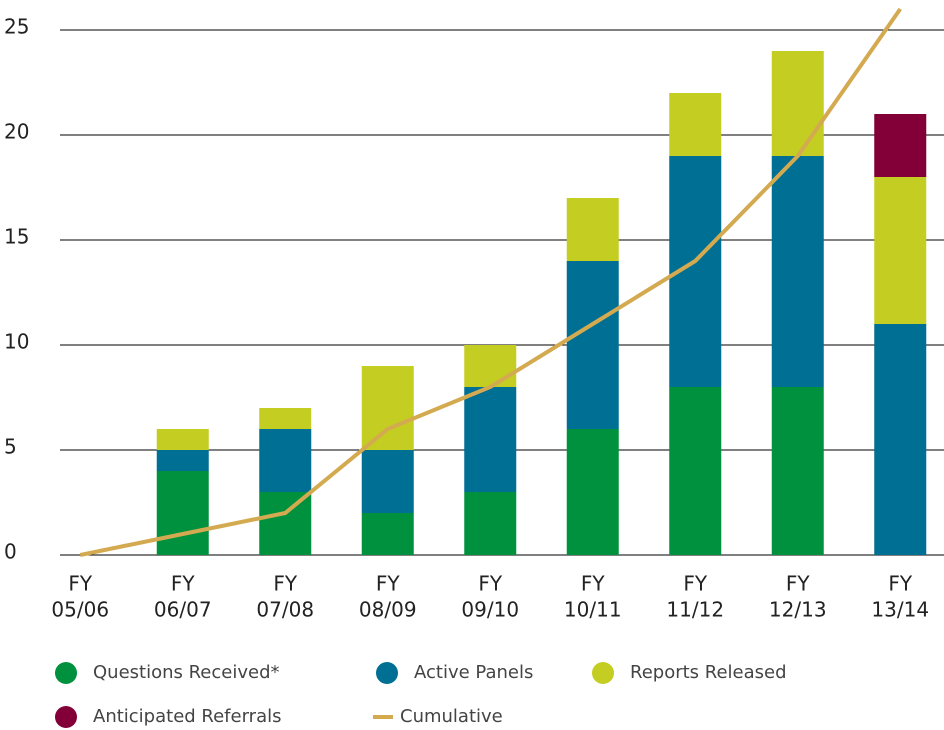  I want to click on y-tick-label: 15, so click(16, 237).